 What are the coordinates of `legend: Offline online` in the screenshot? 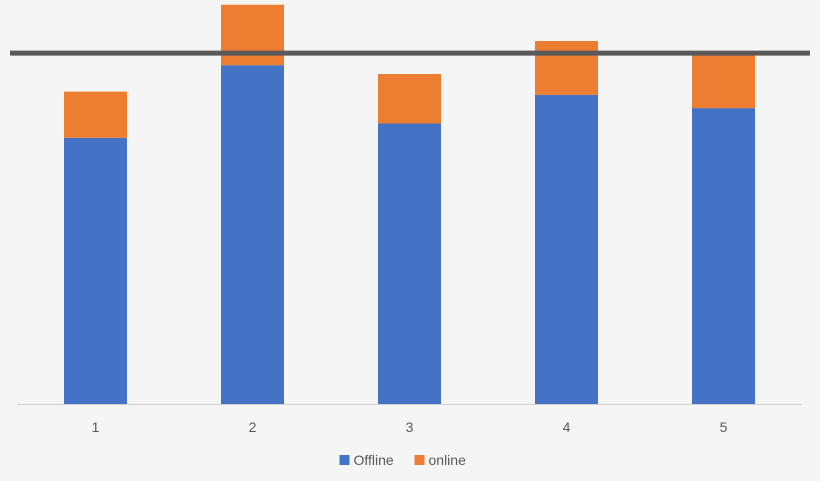 It's located at (403, 460).